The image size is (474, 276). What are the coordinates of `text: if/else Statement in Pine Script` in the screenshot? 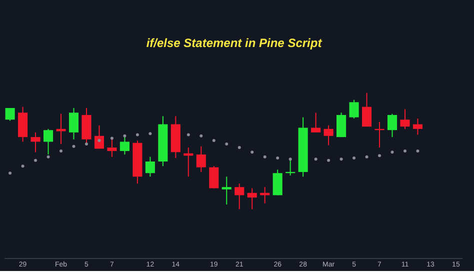 It's located at (234, 43).